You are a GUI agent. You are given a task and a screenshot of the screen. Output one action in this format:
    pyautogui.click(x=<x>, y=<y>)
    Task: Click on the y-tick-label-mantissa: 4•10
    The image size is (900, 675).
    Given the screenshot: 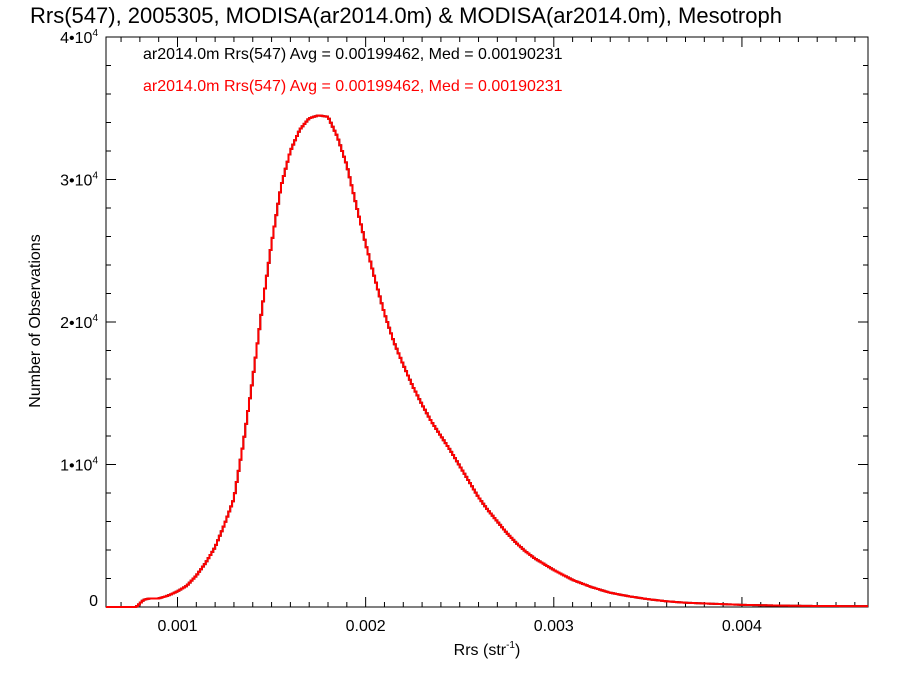 What is the action you would take?
    pyautogui.click(x=76, y=38)
    